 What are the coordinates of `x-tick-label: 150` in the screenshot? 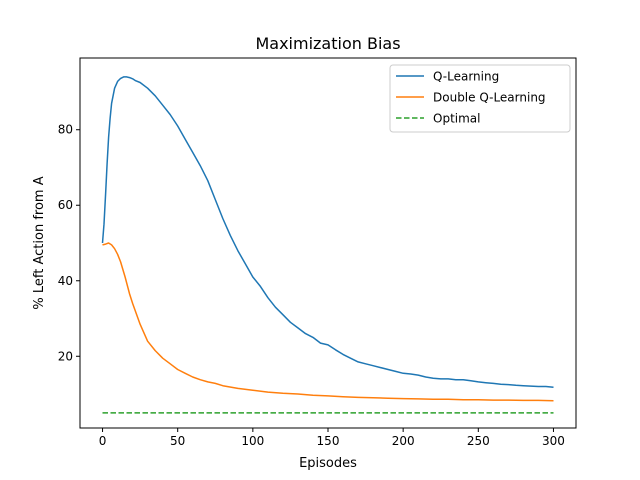 It's located at (328, 441).